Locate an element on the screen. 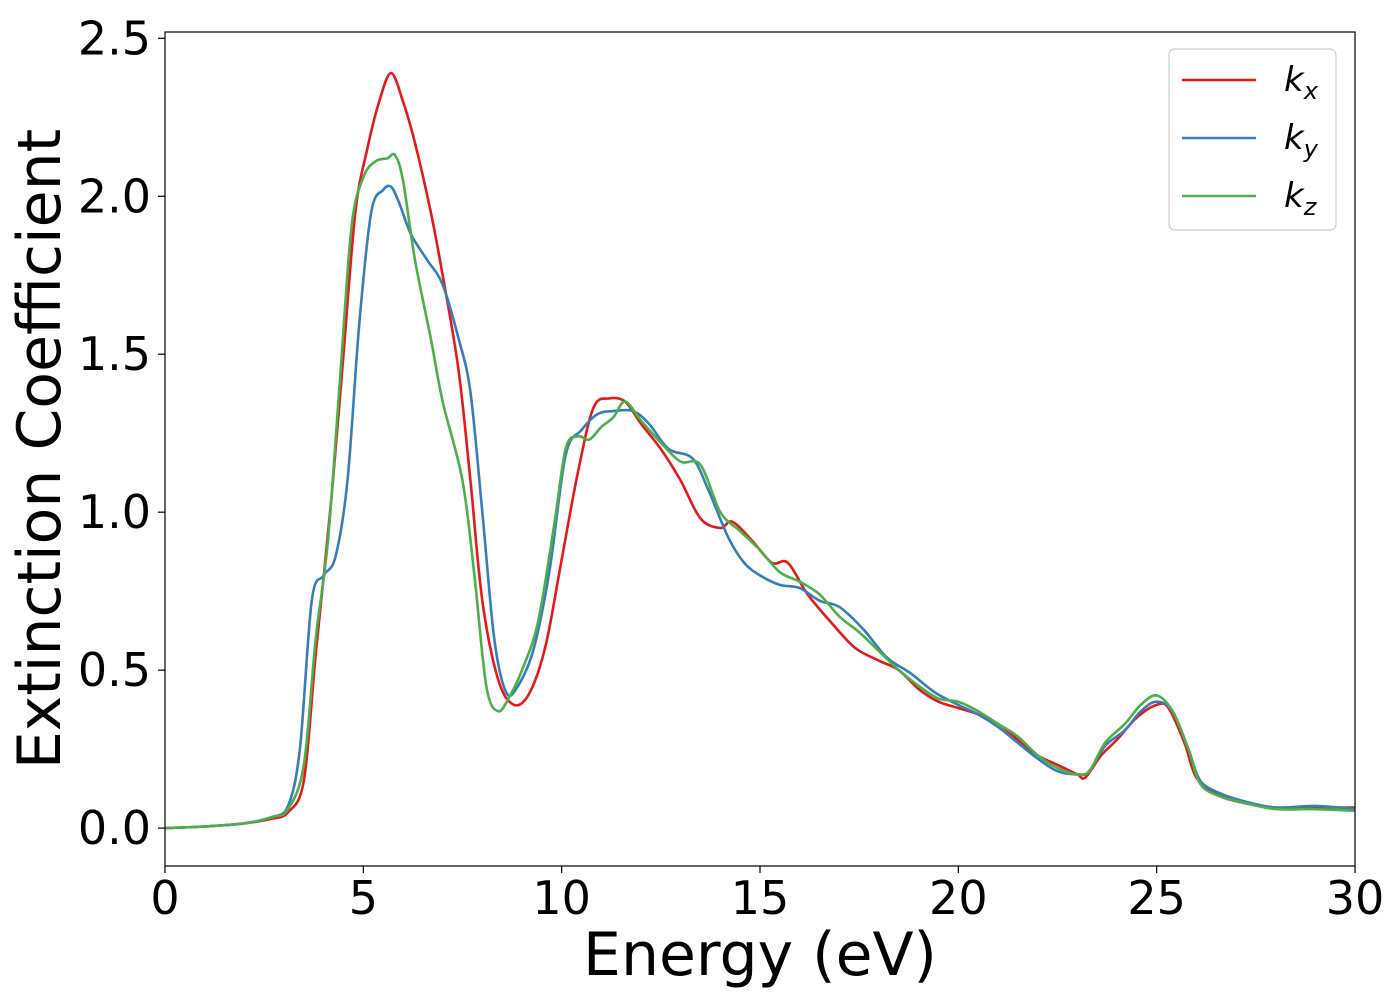 This screenshot has width=1400, height=1000. y-tick-label: 1.5 is located at coordinates (114, 354).